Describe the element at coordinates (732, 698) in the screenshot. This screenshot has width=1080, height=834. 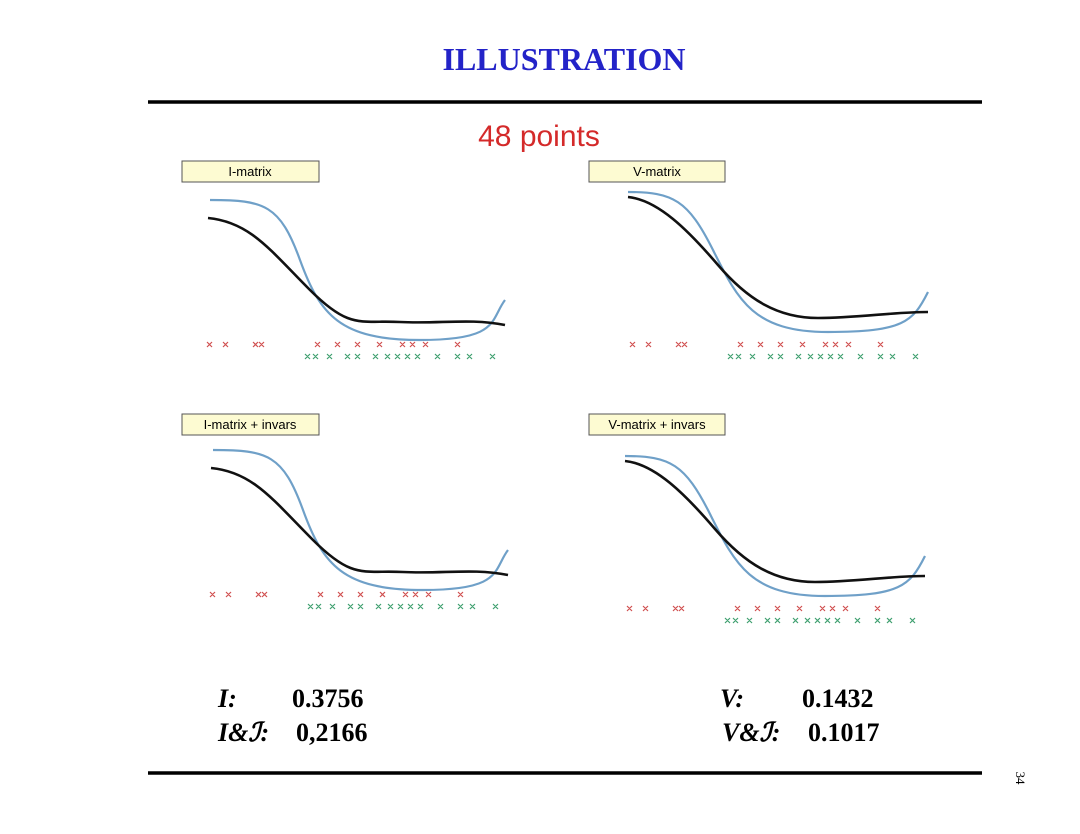
I see `result-name: V:` at that location.